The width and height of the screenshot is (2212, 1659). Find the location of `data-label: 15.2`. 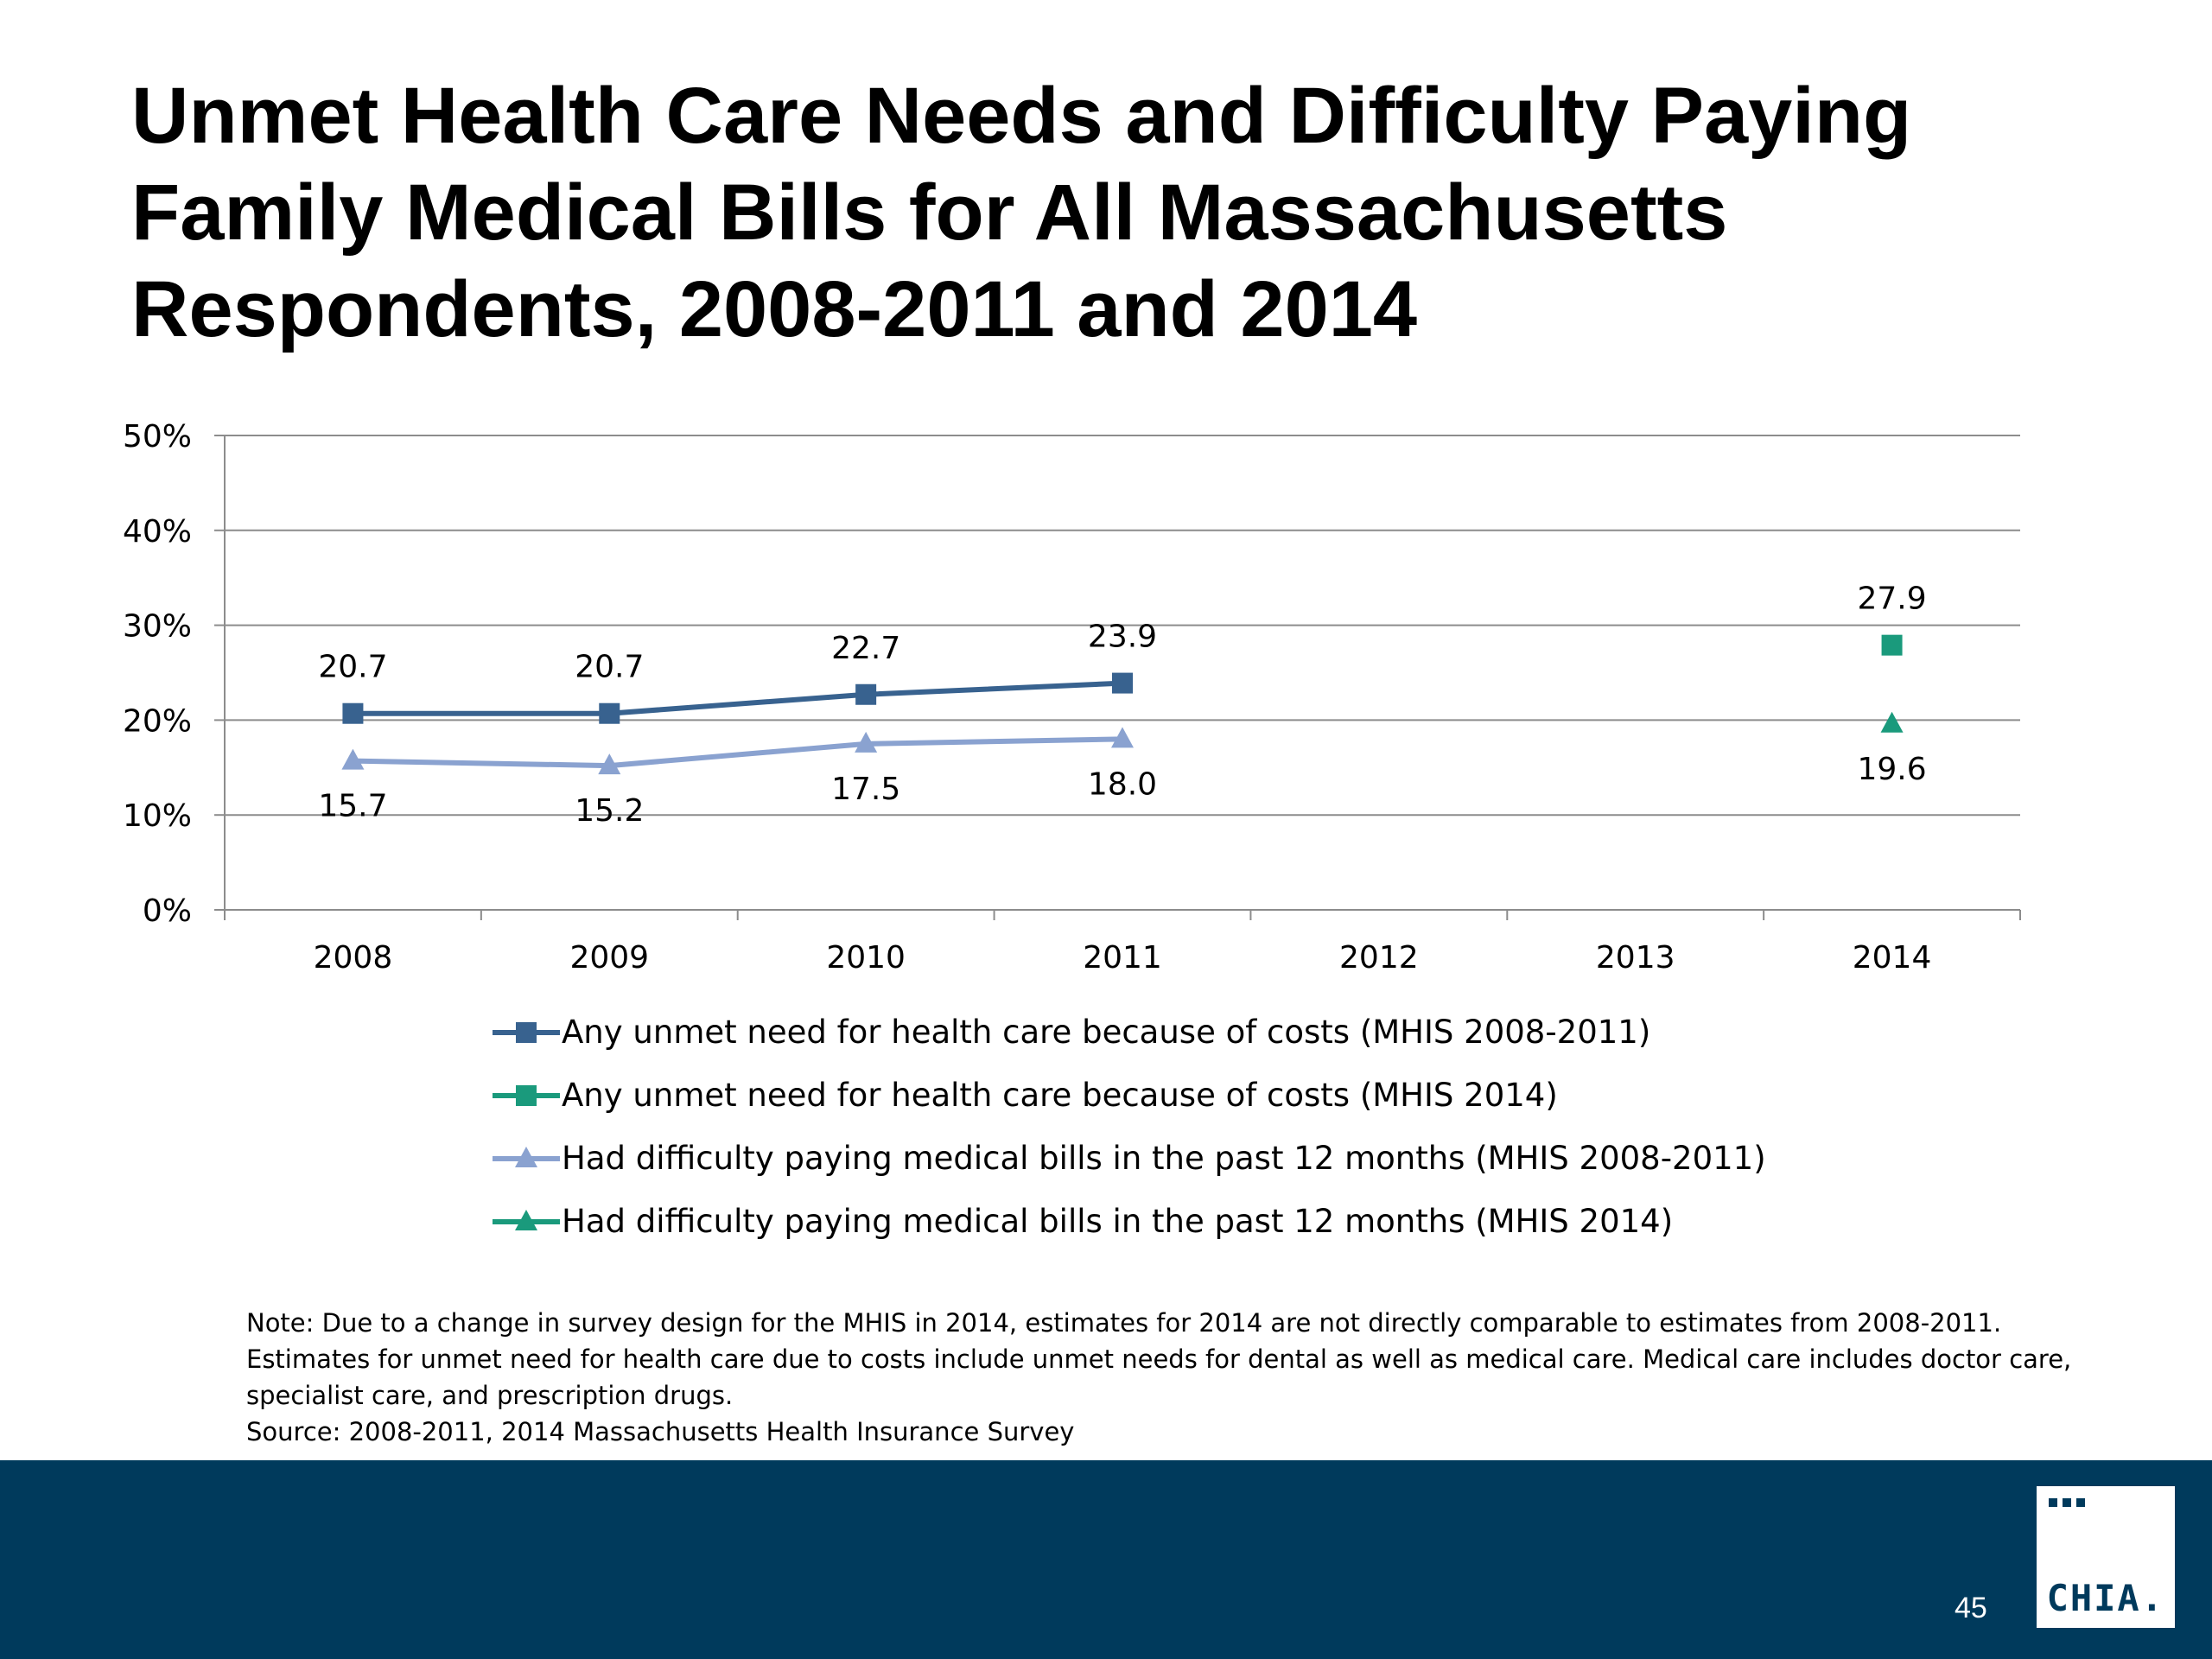

data-label: 15.2 is located at coordinates (609, 811).